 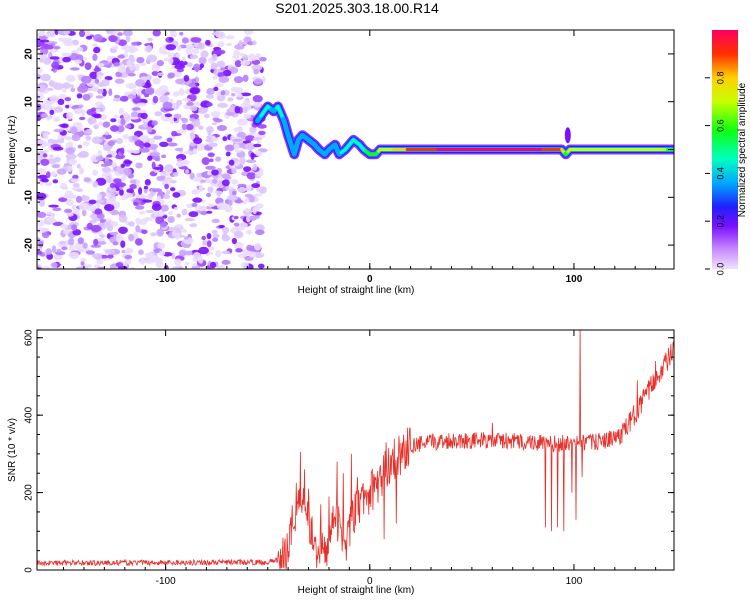 I want to click on snr-y-tick-label: 600, so click(x=29, y=337).